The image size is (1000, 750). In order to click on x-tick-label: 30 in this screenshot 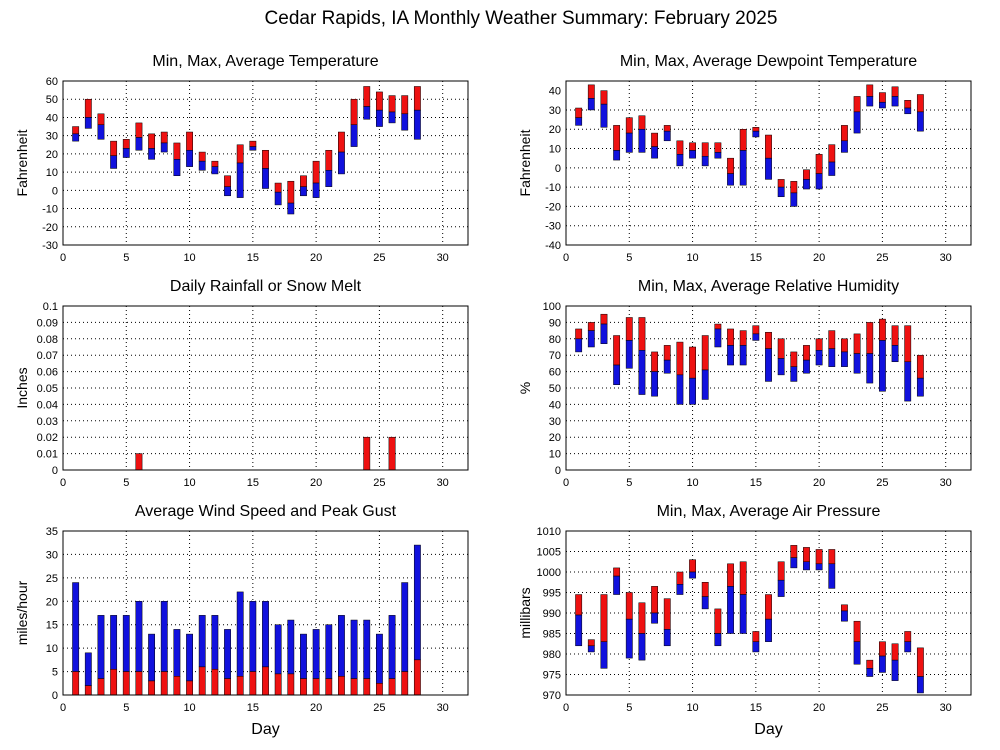, I will do `click(946, 258)`.